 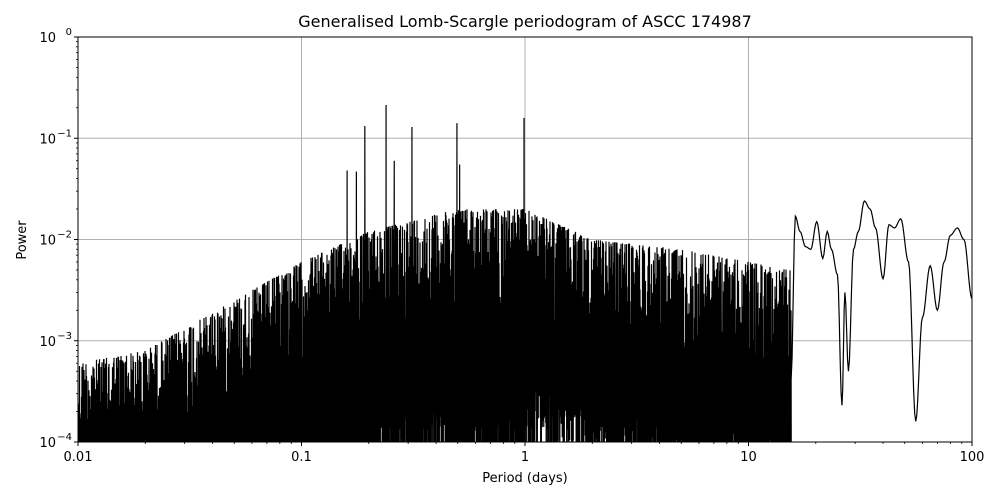 I want to click on y-tick-exponent: −2, so click(x=64, y=235).